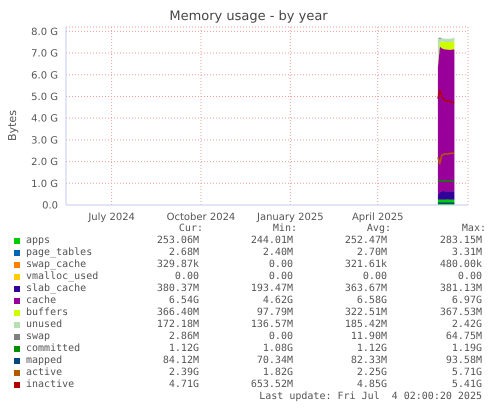  Describe the element at coordinates (365, 325) in the screenshot. I see `text: 185.42M` at that location.